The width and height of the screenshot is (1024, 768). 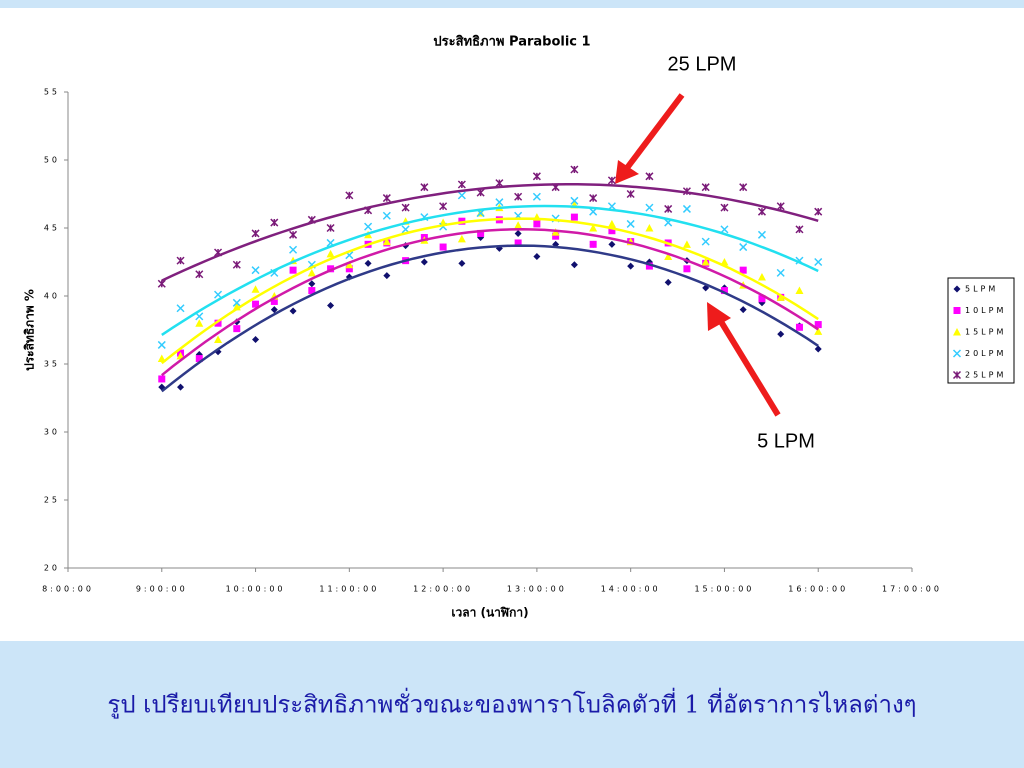 I want to click on annotation: 5 LPM, so click(x=786, y=441).